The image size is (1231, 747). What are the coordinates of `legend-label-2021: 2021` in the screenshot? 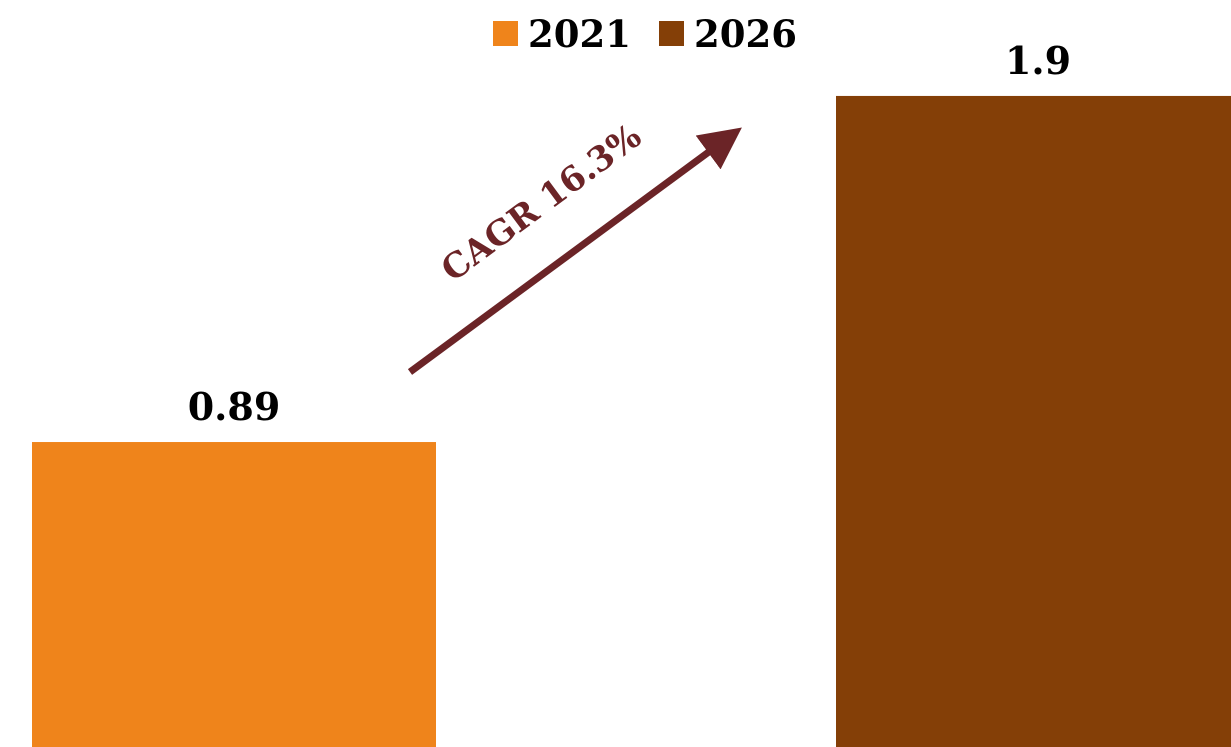 It's located at (579, 34).